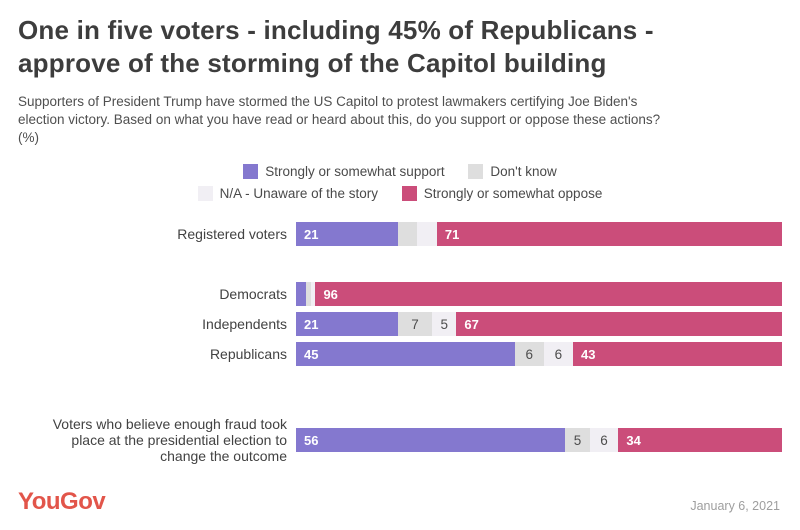 Image resolution: width=800 pixels, height=530 pixels. I want to click on segment-value-label: 67, so click(471, 324).